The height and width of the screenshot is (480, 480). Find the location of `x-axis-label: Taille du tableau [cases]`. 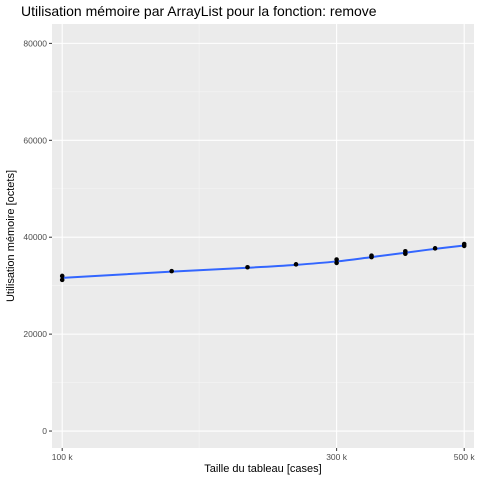

x-axis-label: Taille du tableau [cases] is located at coordinates (262, 469).